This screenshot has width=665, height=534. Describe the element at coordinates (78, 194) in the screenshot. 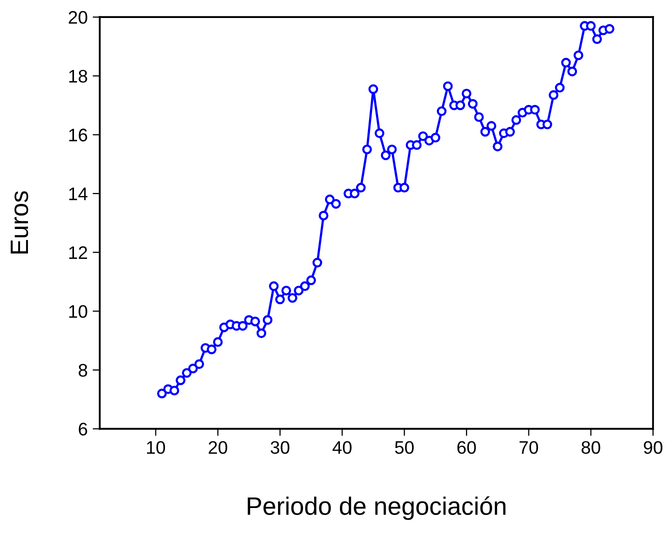

I see `y-tick-label: 14` at that location.